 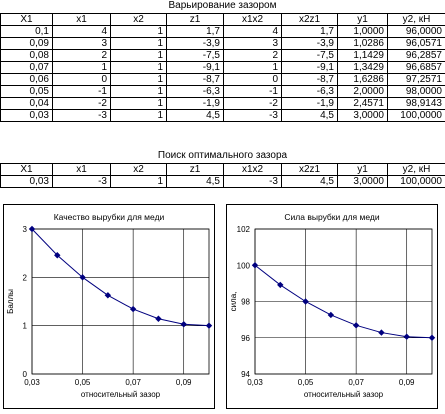 What do you see at coordinates (27, 44) in the screenshot?
I see `table-cell: 0,09` at bounding box center [27, 44].